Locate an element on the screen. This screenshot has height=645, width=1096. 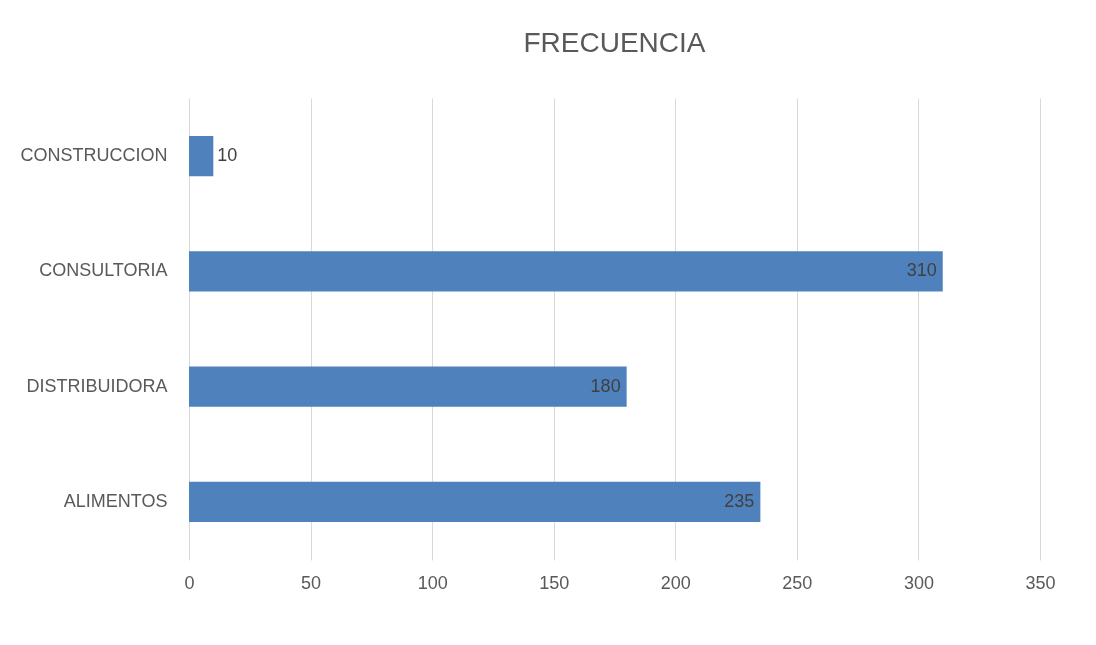
y-tick-label: CONSTRUCCION is located at coordinates (94, 155).